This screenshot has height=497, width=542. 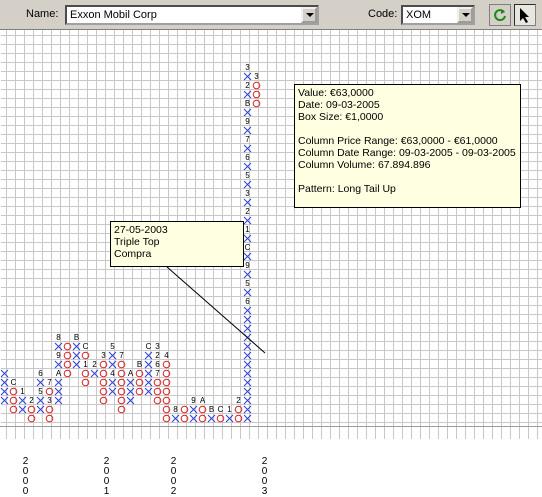 I want to click on name-label: Name:, so click(x=42, y=14).